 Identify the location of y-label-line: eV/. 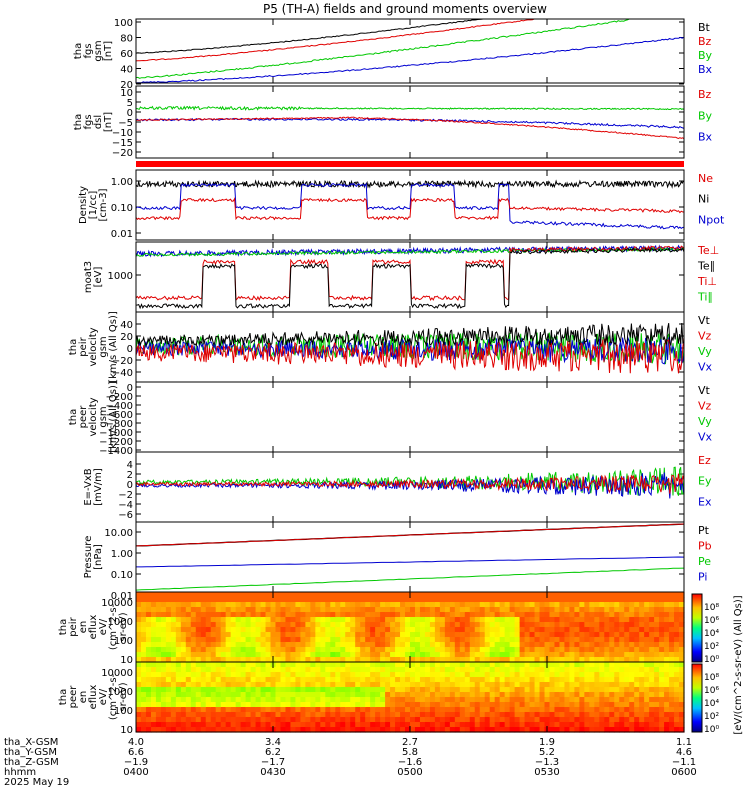
(103, 626).